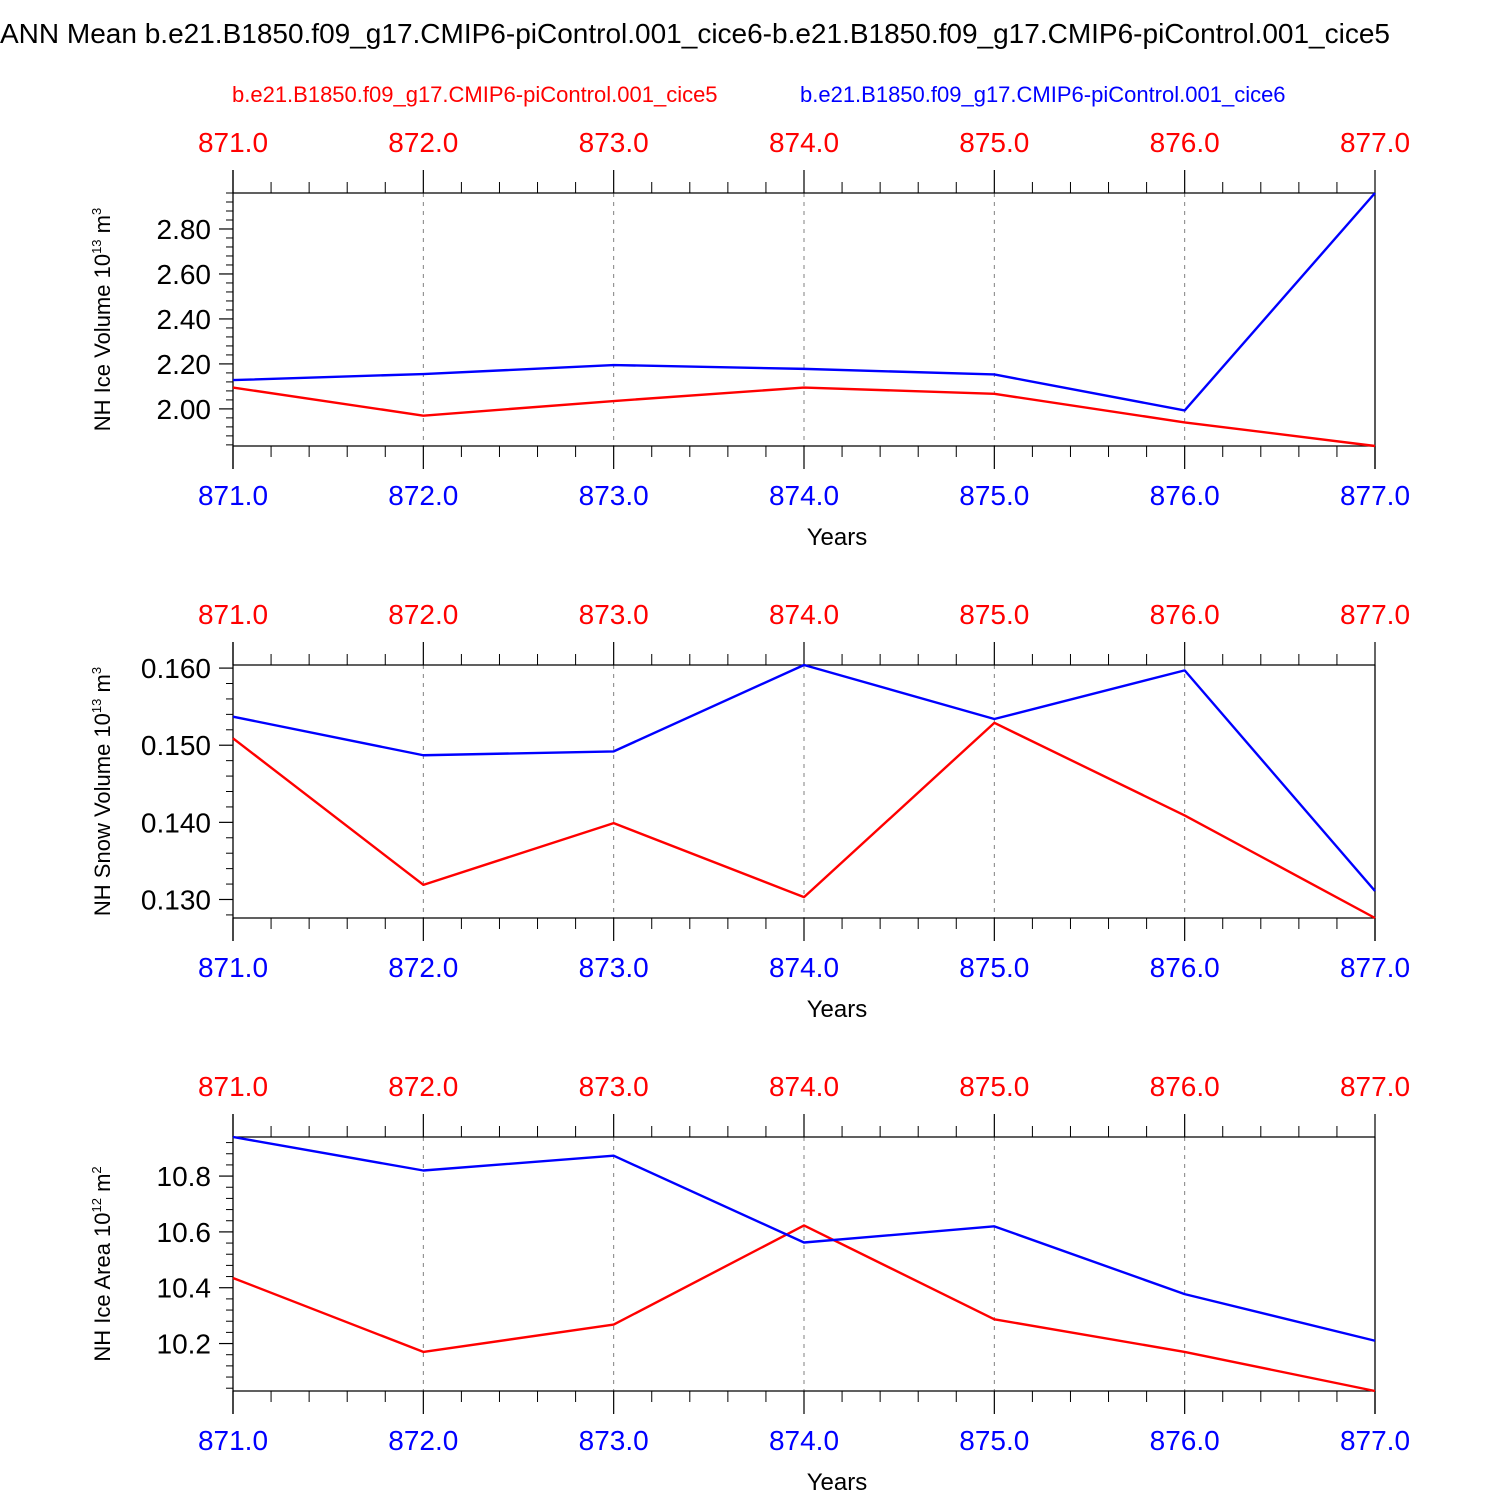 Image resolution: width=1500 pixels, height=1500 pixels. I want to click on y-tick-label: 2.20, so click(184, 364).